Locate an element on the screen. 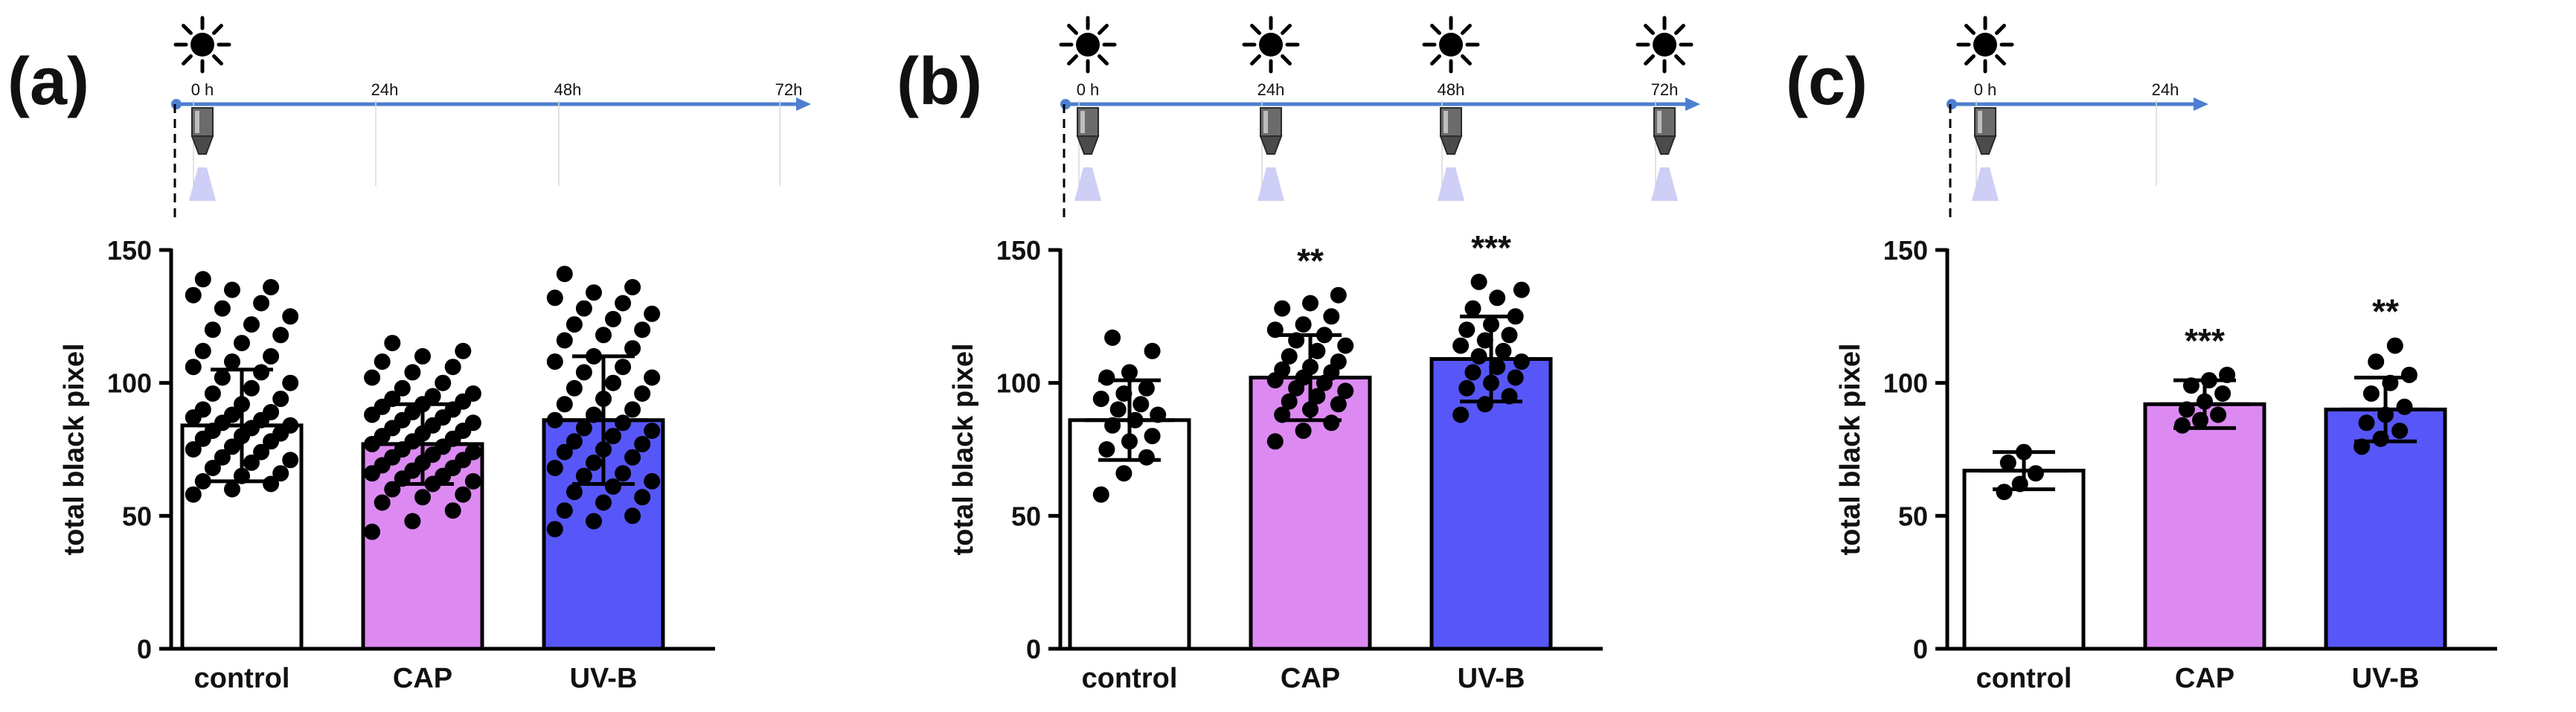 The image size is (2576, 712). sun-core is located at coordinates (1665, 45).